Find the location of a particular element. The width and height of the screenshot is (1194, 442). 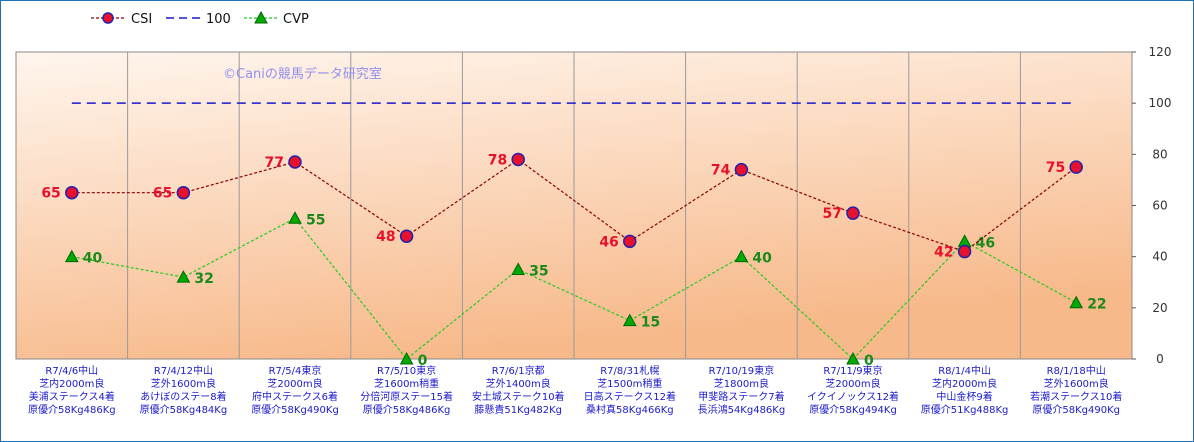

category-label: R7/10/19東京 is located at coordinates (742, 370).